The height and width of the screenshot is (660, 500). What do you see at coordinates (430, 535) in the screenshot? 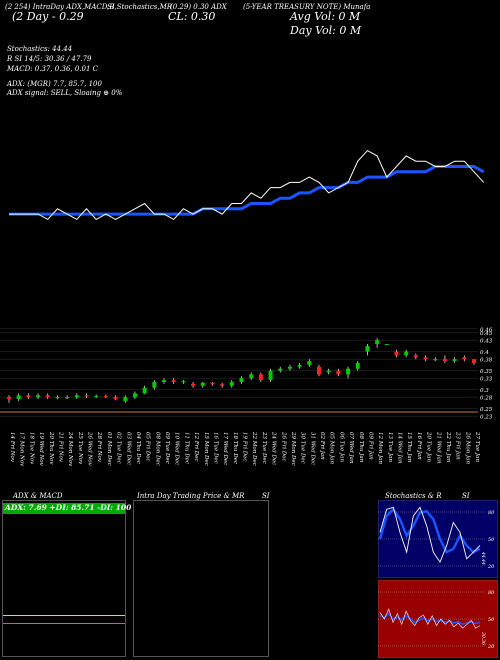
I see `stoch-line` at bounding box center [430, 535].